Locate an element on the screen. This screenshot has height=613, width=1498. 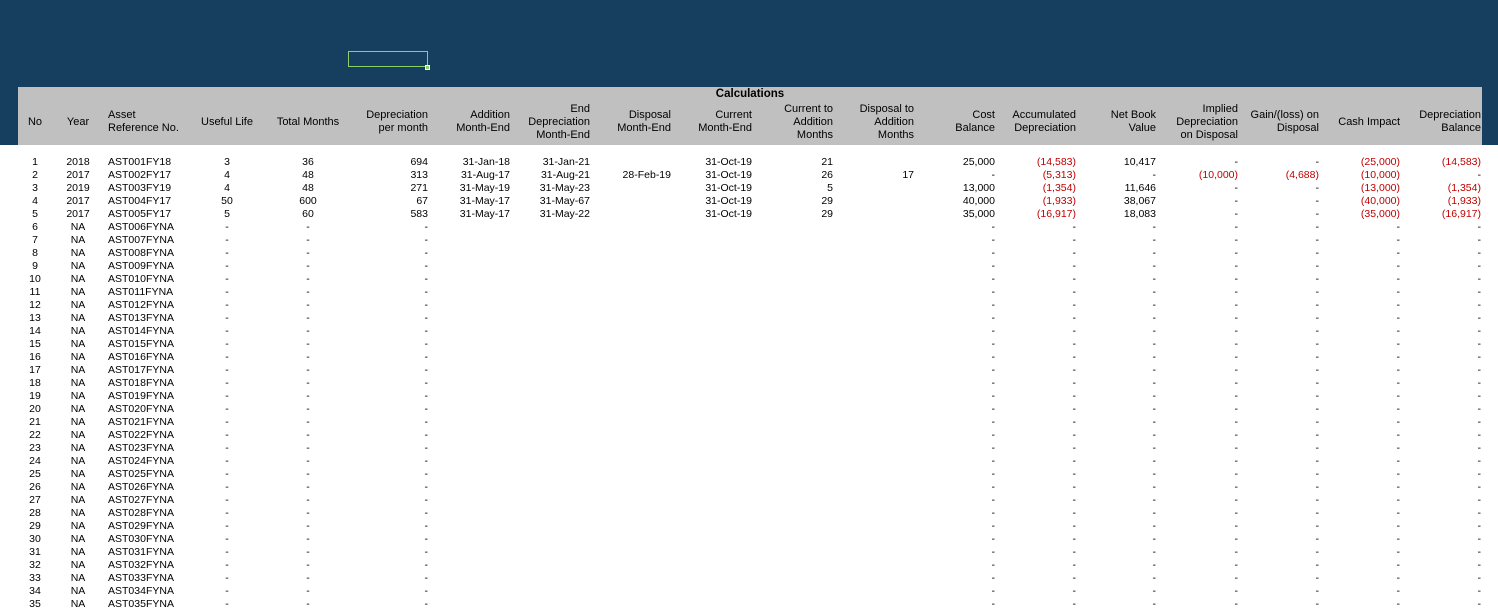
column-header-disp-add: Disposal to Addition Months is located at coordinates (886, 121).